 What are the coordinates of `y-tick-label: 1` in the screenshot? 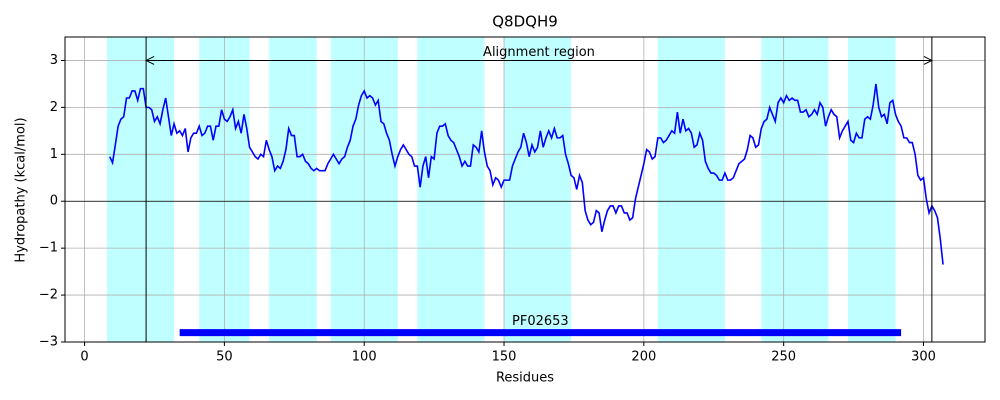 It's located at (54, 154).